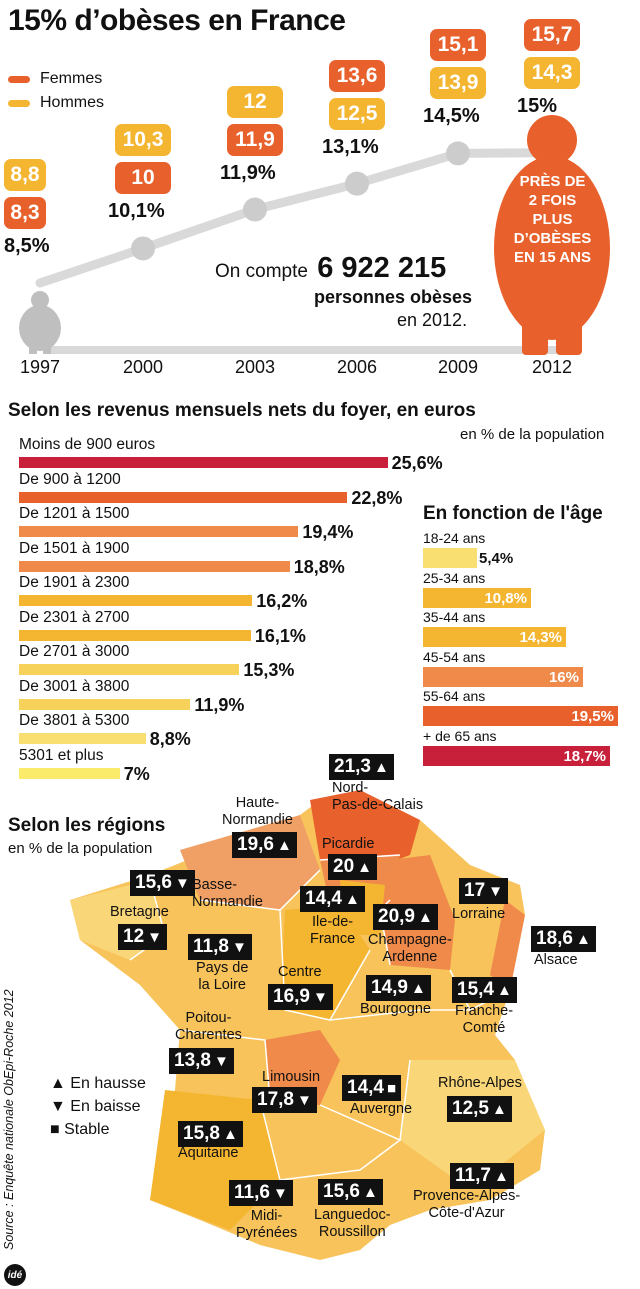 The image size is (640, 1289). What do you see at coordinates (105, 1106) in the screenshot?
I see `key-label: En baisse` at bounding box center [105, 1106].